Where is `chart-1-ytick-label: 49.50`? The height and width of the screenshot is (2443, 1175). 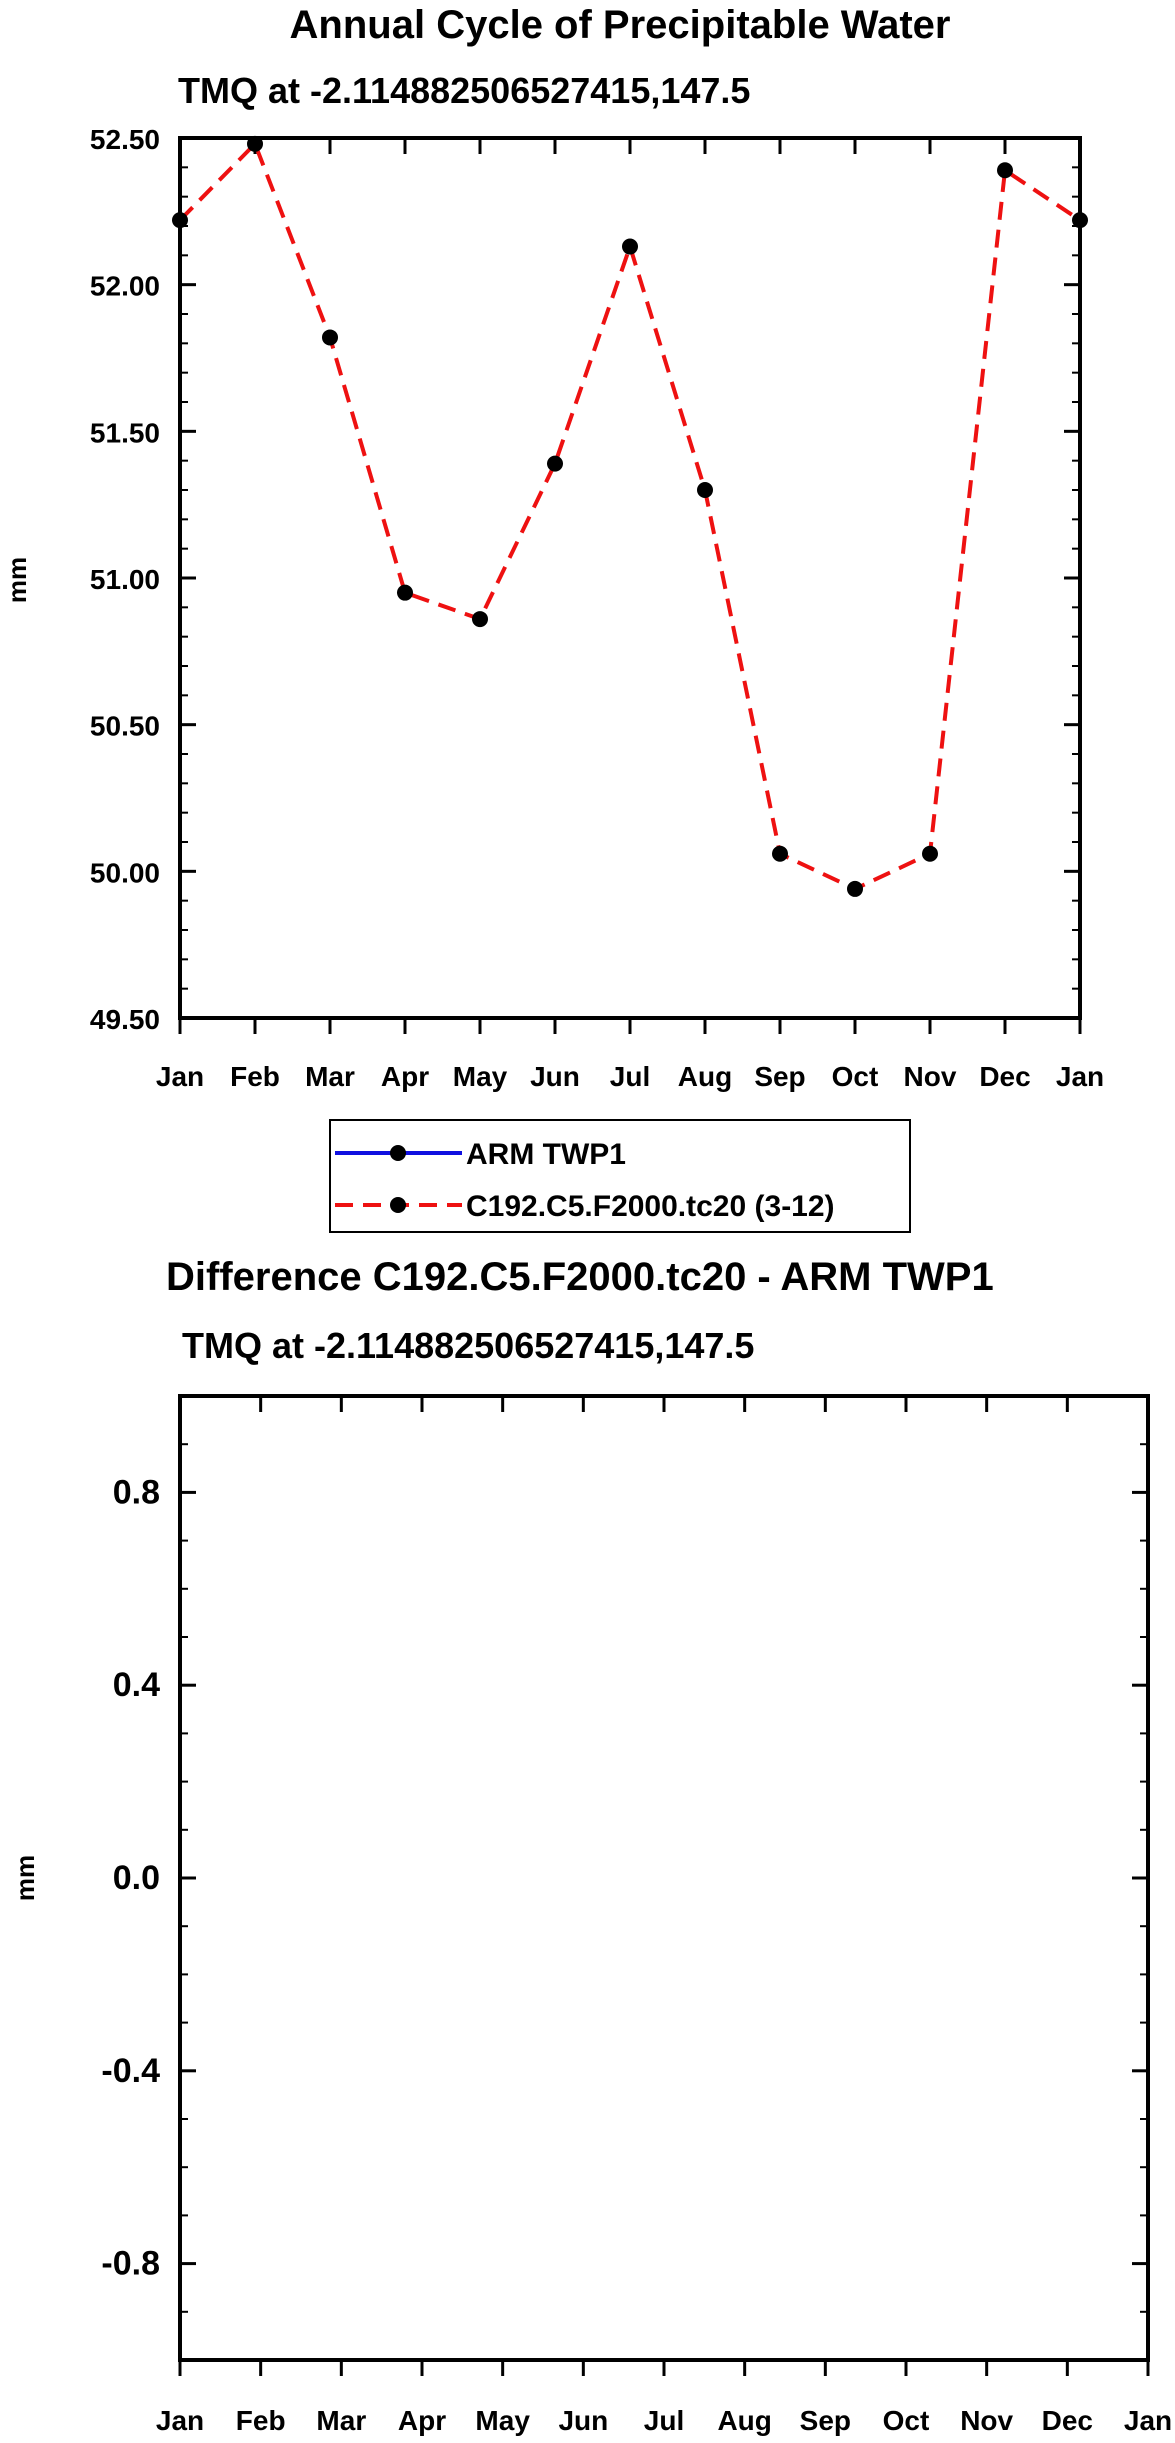 chart-1-ytick-label: 49.50 is located at coordinates (125, 1019).